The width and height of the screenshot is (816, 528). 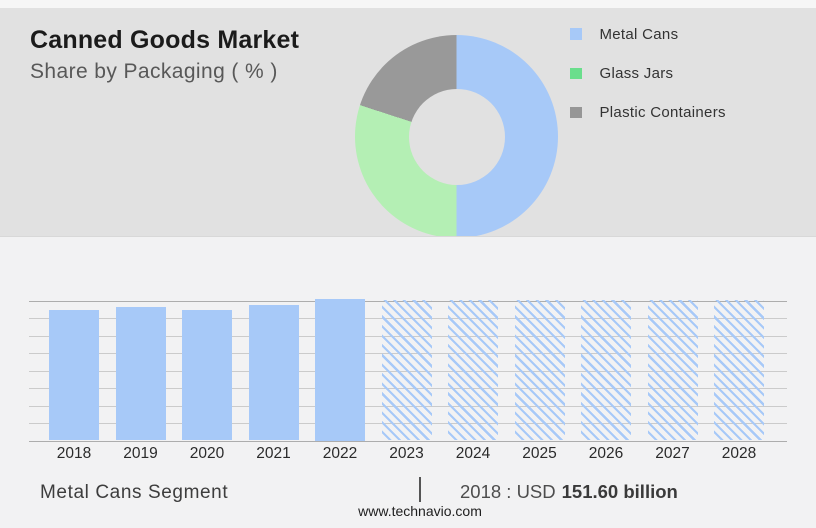 I want to click on top-strip, so click(x=408, y=4).